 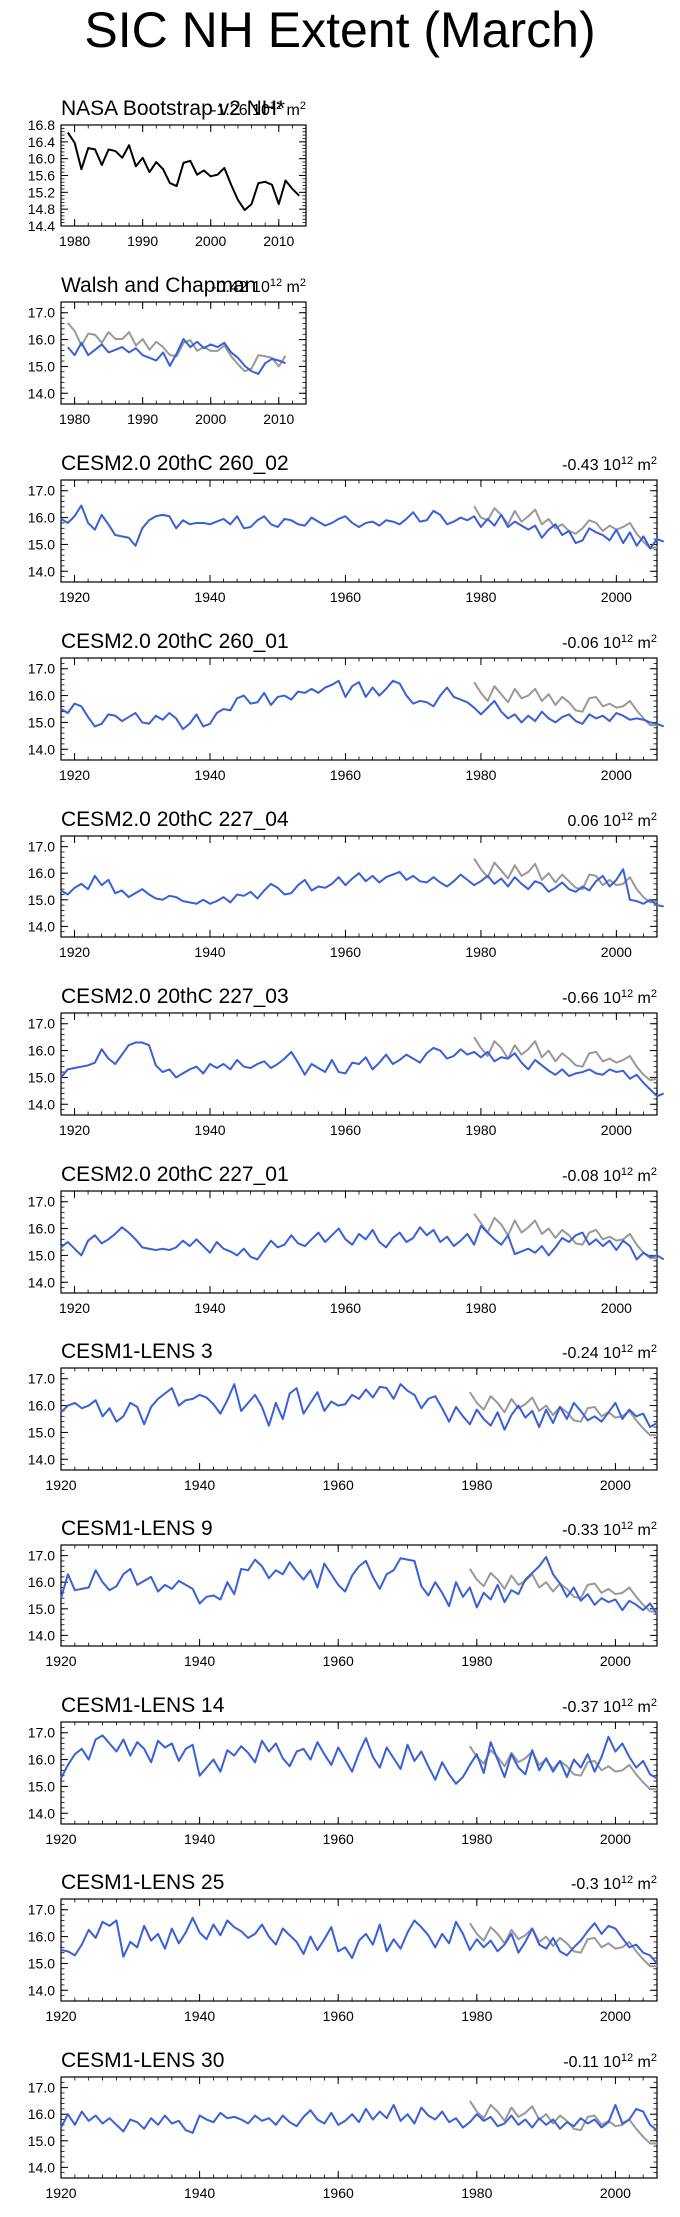 I want to click on x-tick-label: 1980, so click(x=480, y=775).